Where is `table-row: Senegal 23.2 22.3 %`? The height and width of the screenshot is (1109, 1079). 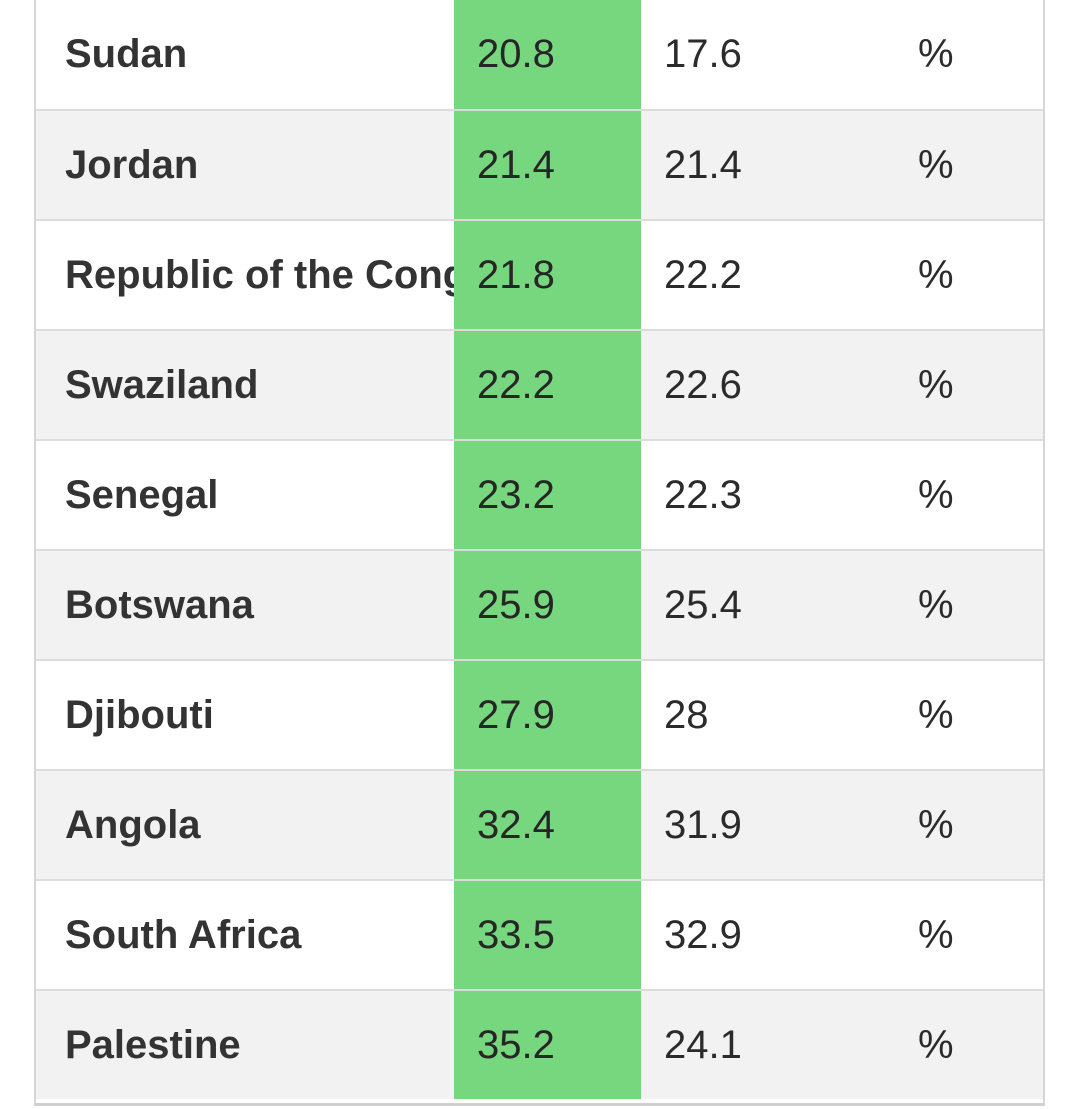 table-row: Senegal 23.2 22.3 % is located at coordinates (539, 496).